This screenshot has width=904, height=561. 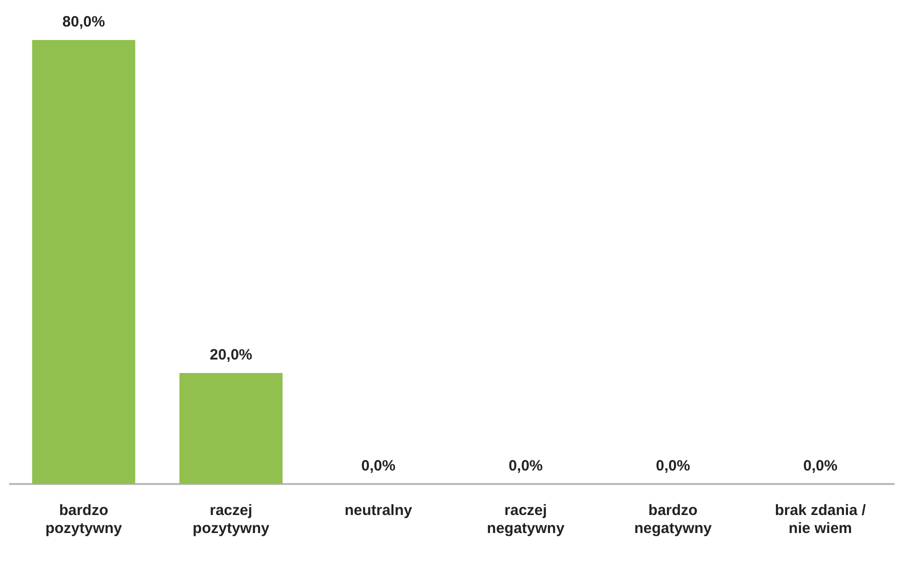 What do you see at coordinates (378, 511) in the screenshot?
I see `x-tick-label: neutralny` at bounding box center [378, 511].